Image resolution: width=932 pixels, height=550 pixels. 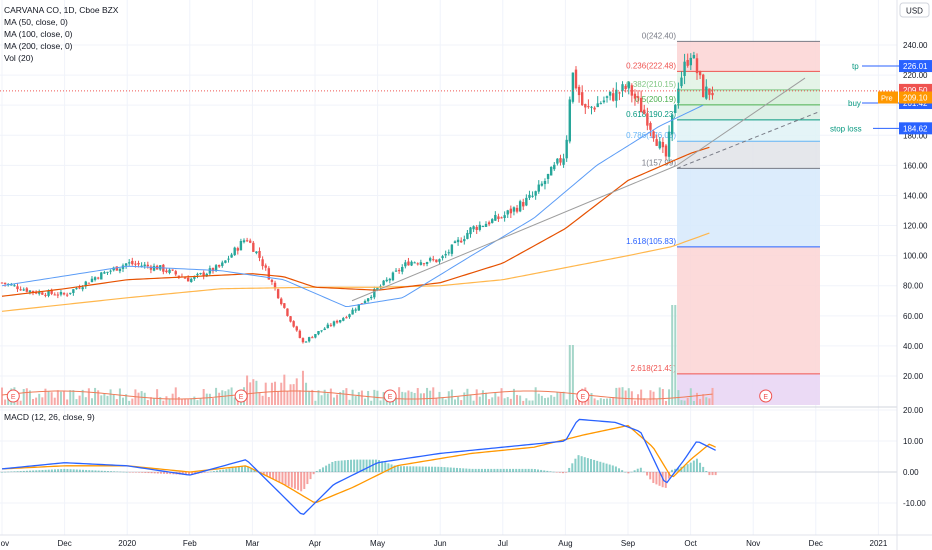 I want to click on ma50-legend: MA (50, close, 0), so click(x=36, y=22).